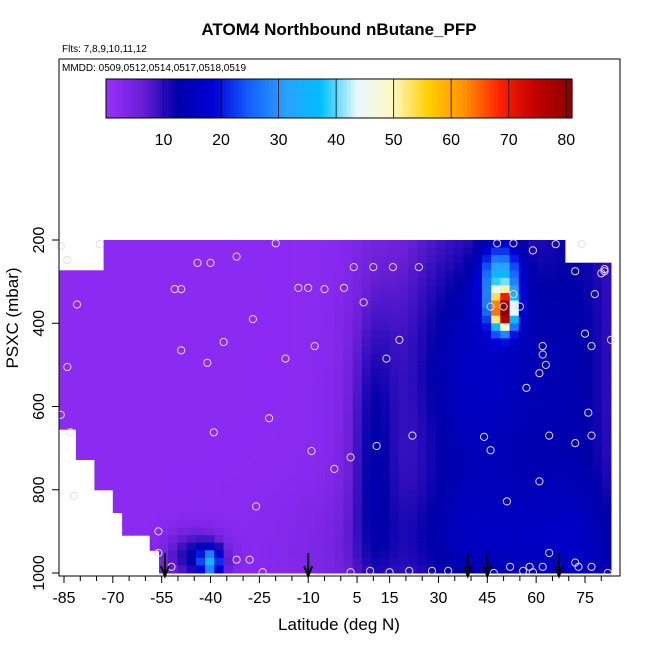 This screenshot has width=650, height=650. Describe the element at coordinates (394, 140) in the screenshot. I see `colorbar-tick-label: 50` at that location.